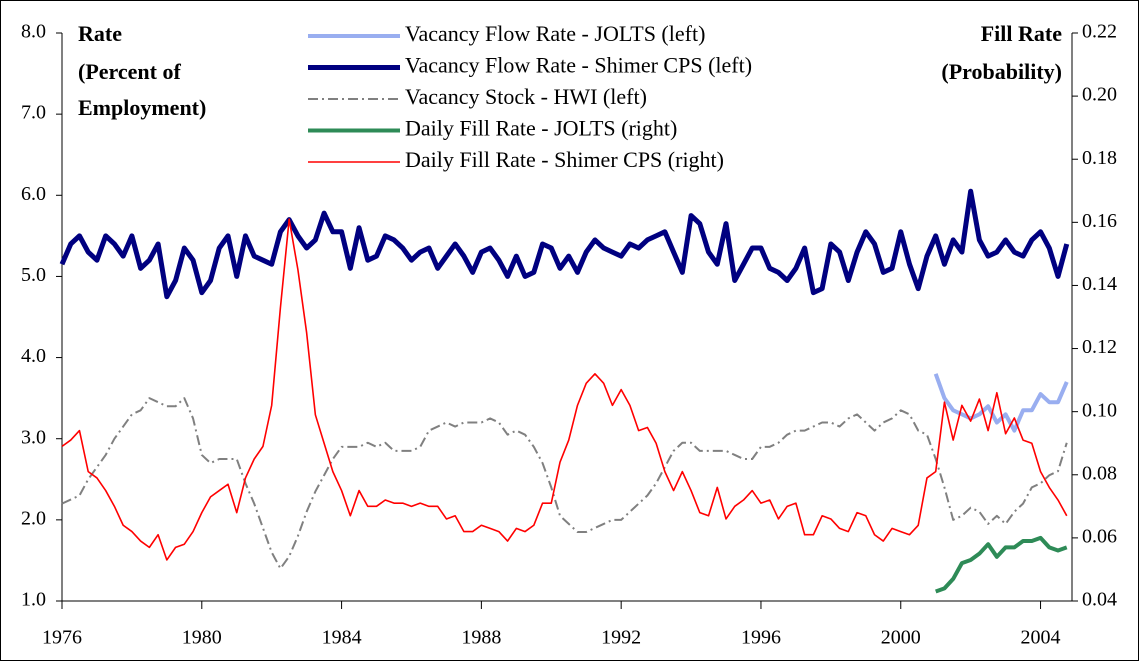 This screenshot has width=1139, height=661. I want to click on x-tick-label: 1984, so click(342, 638).